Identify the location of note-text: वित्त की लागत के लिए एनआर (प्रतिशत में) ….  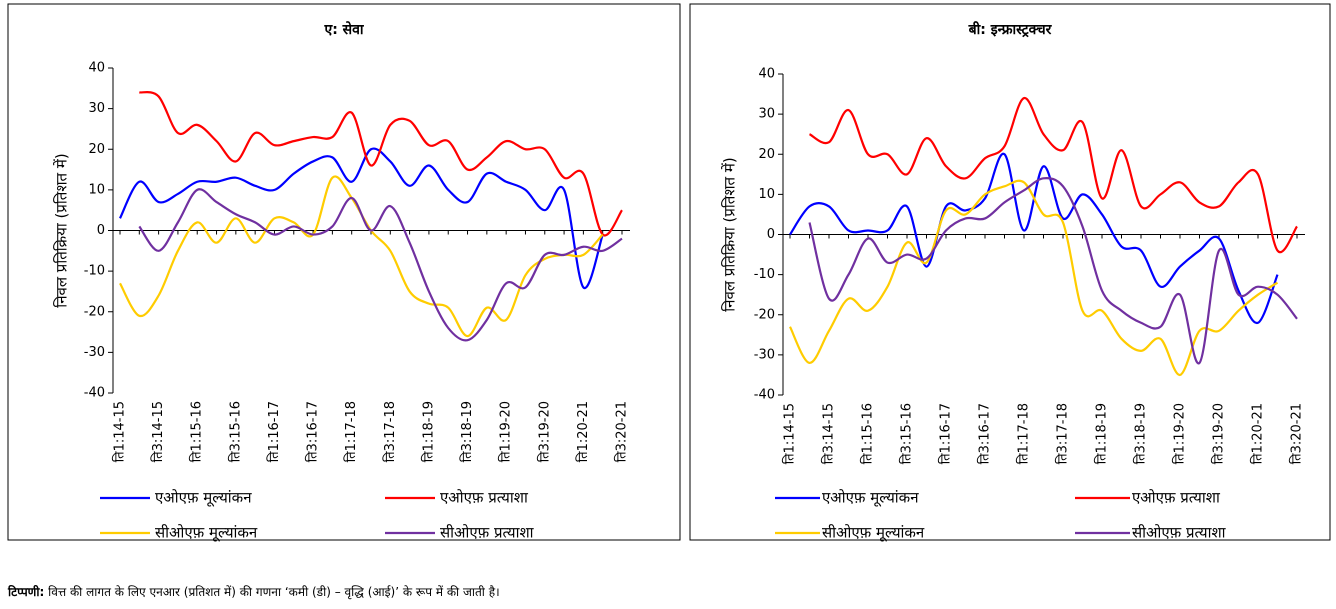
(271, 592).